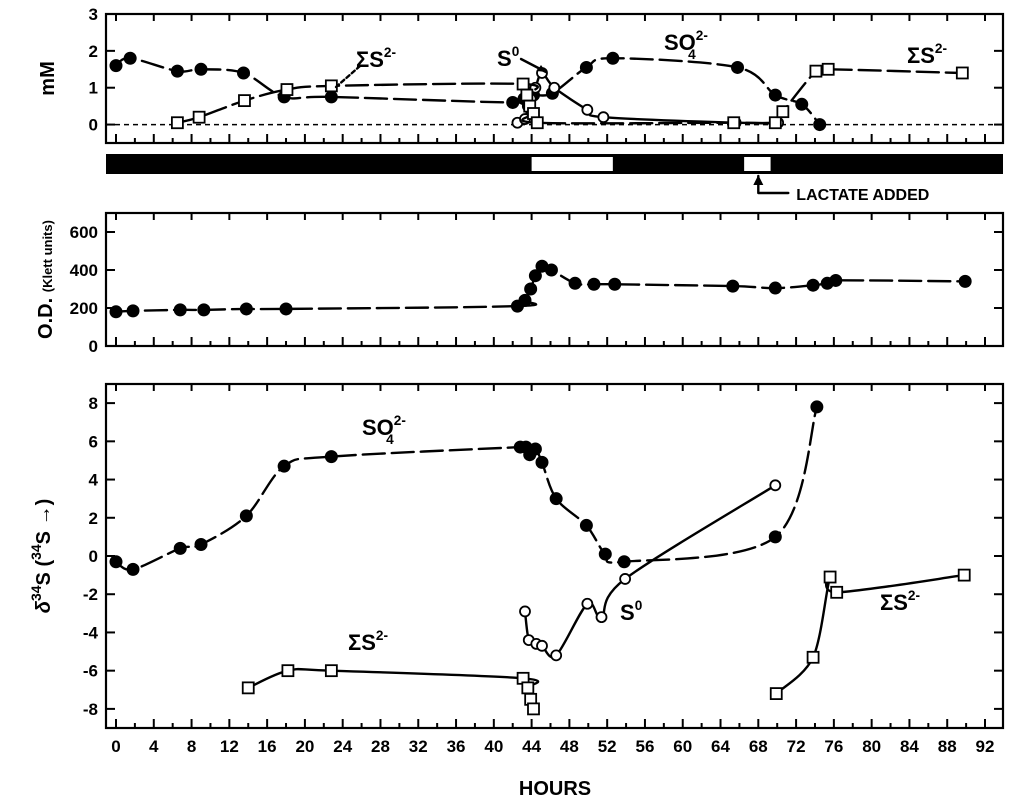 The image size is (1019, 803). Describe the element at coordinates (348, 76) in the screenshot. I see `label-leader` at that location.